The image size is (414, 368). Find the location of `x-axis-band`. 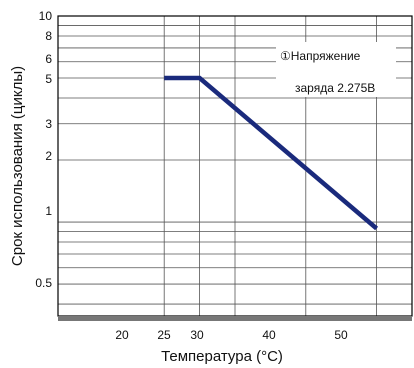

x-axis-band is located at coordinates (235, 318).